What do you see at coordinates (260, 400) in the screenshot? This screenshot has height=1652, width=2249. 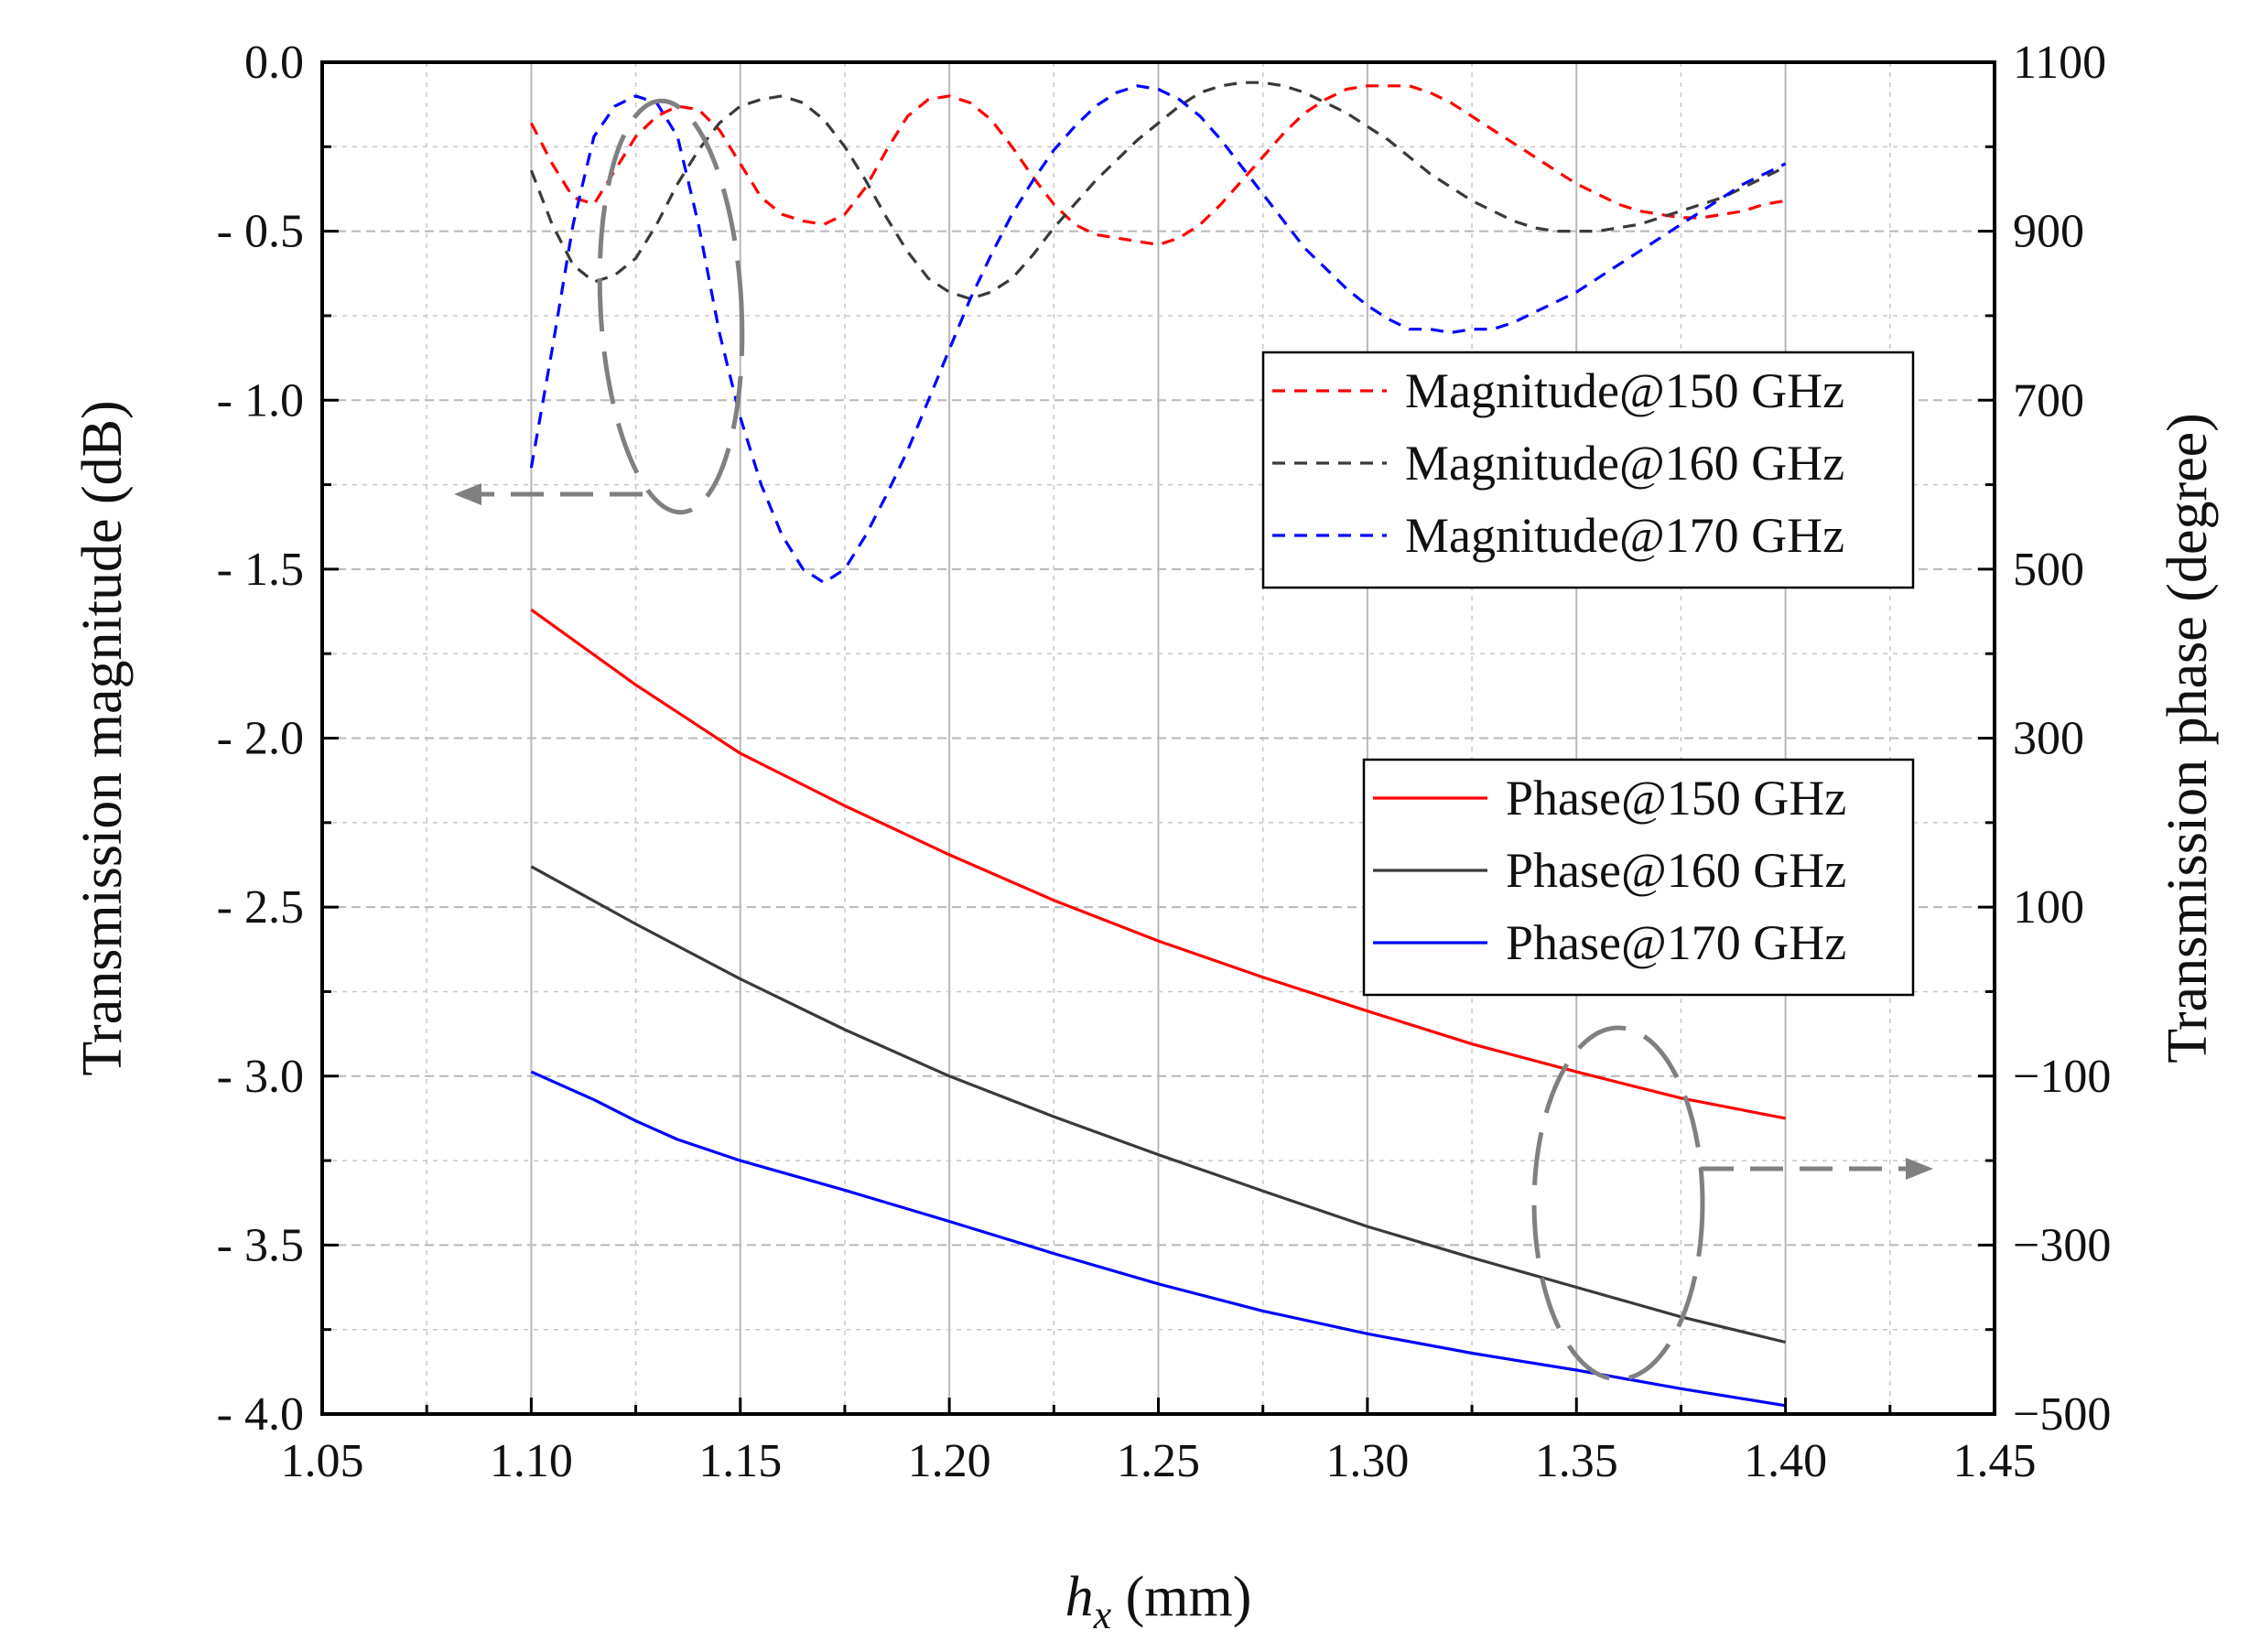 I see `y-left-tick-label: - 1.0` at bounding box center [260, 400].